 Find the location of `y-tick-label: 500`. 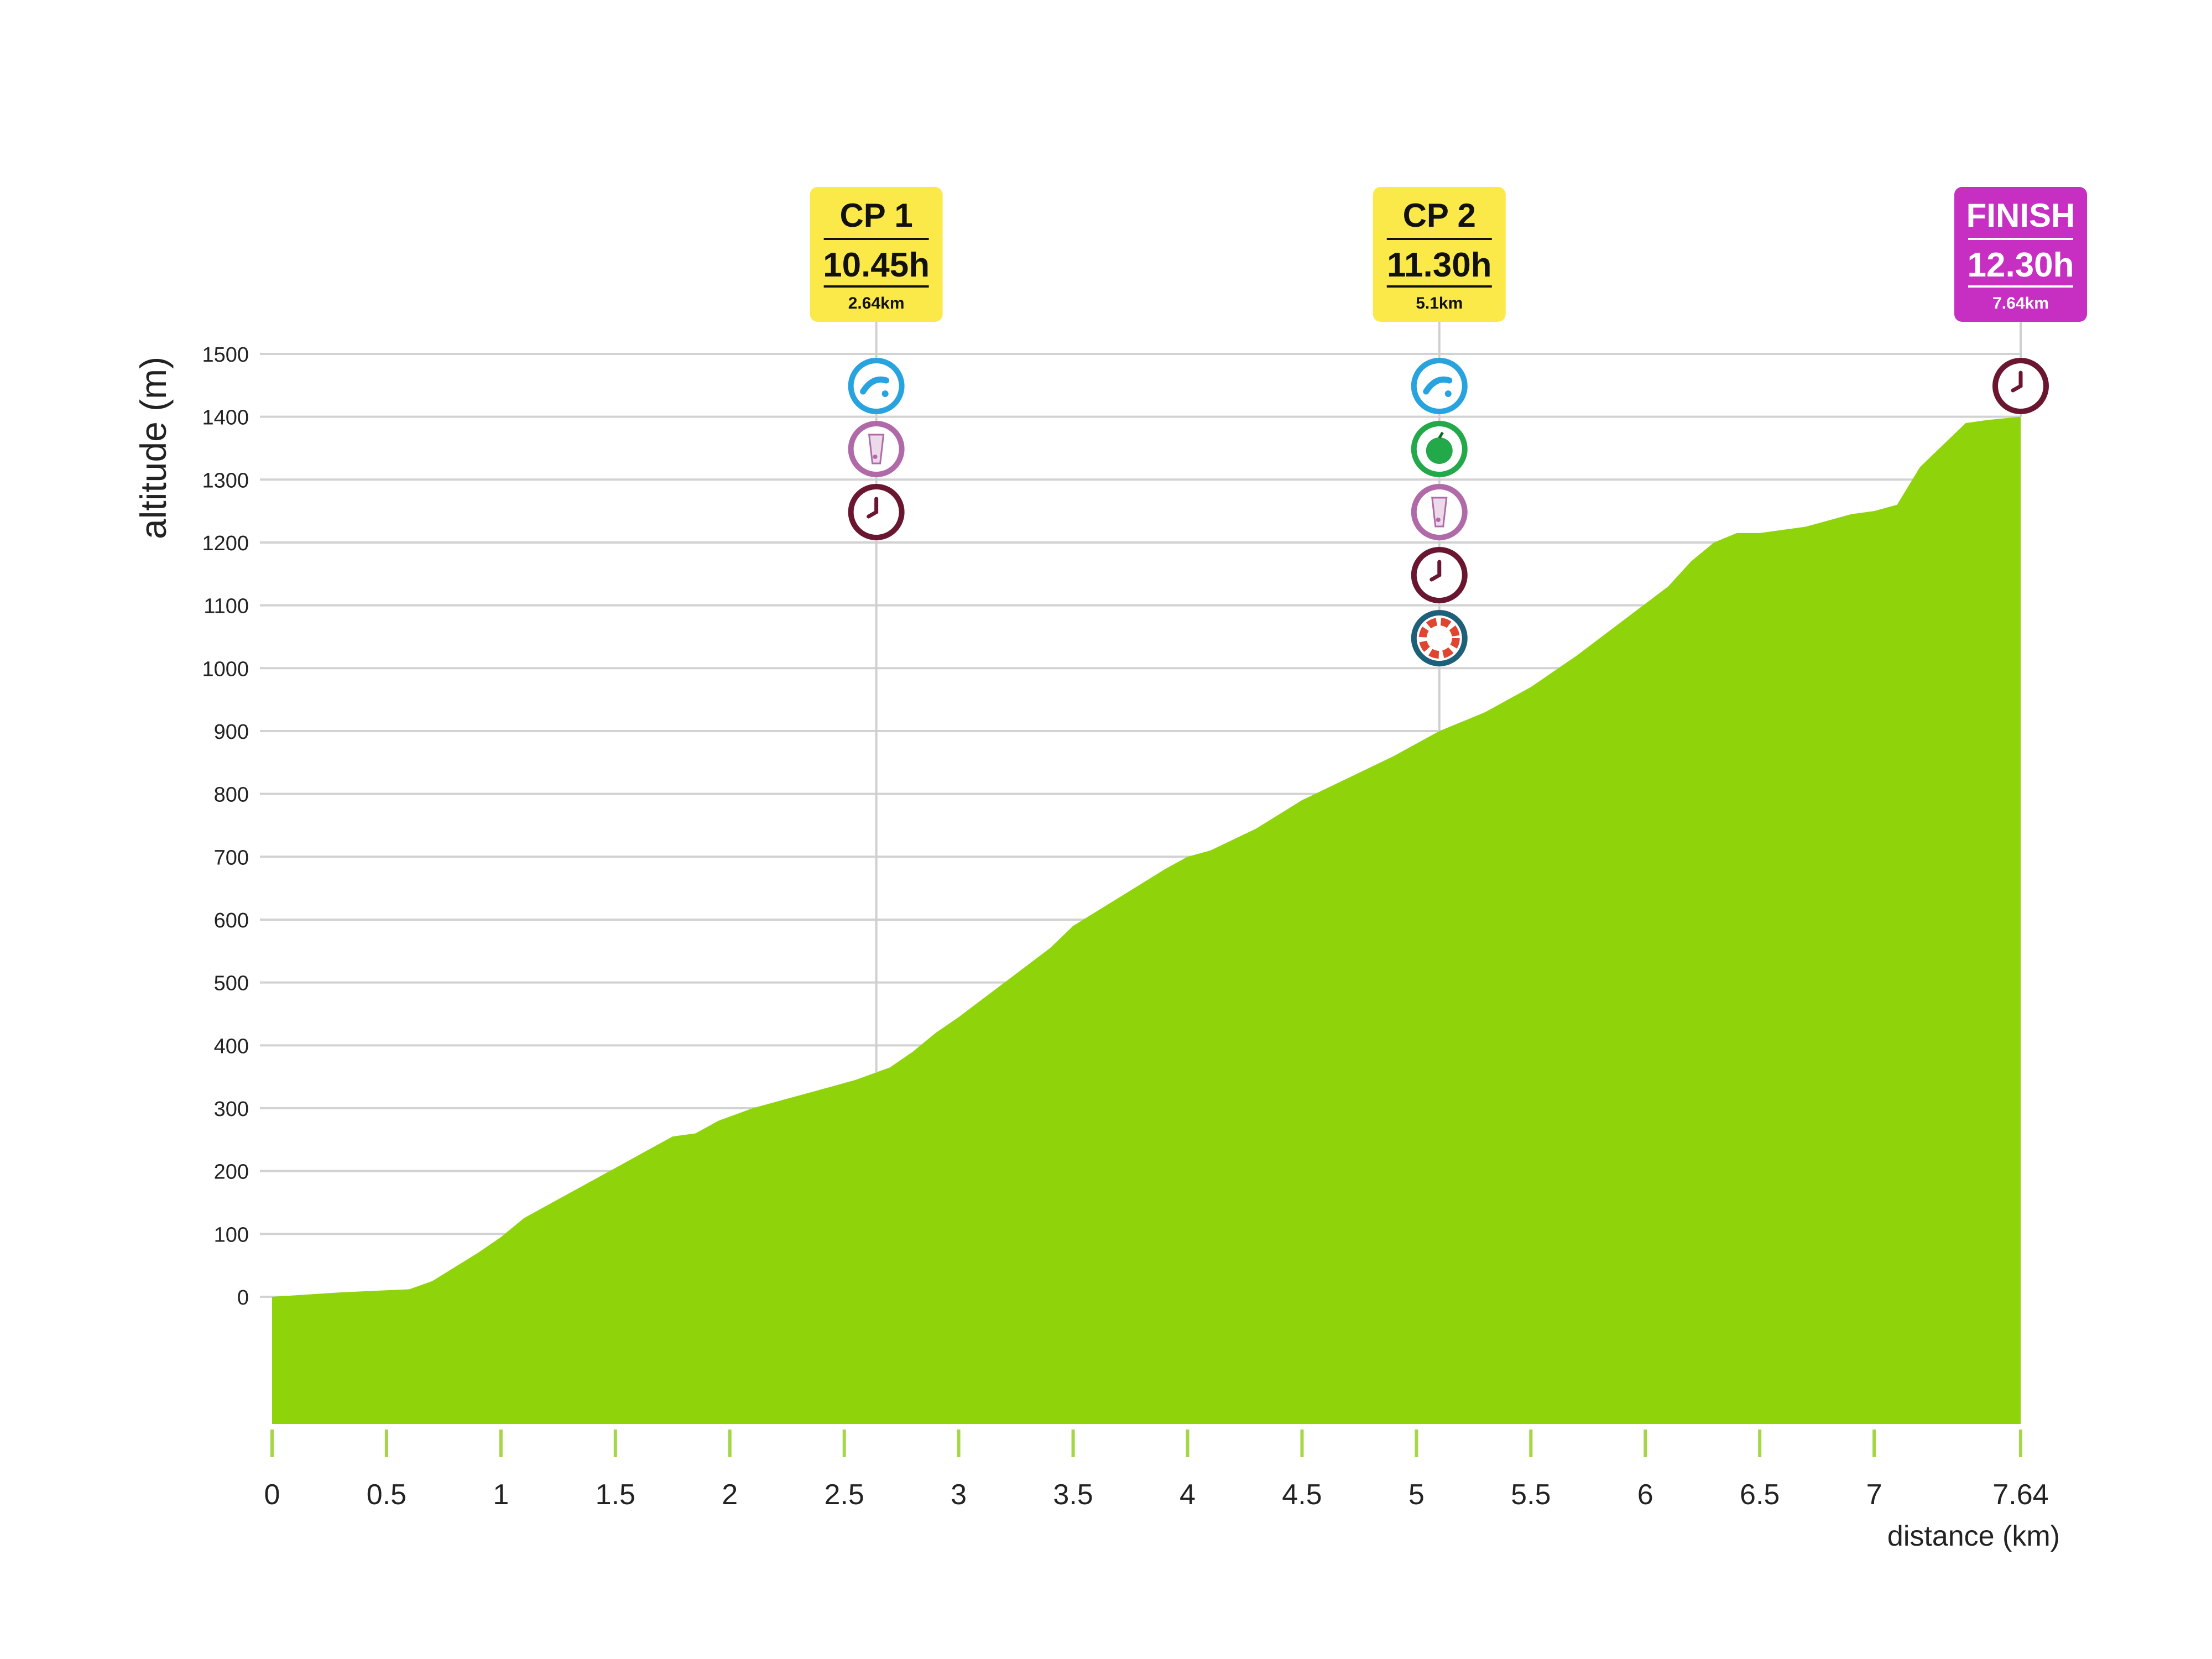

y-tick-label: 500 is located at coordinates (232, 984).